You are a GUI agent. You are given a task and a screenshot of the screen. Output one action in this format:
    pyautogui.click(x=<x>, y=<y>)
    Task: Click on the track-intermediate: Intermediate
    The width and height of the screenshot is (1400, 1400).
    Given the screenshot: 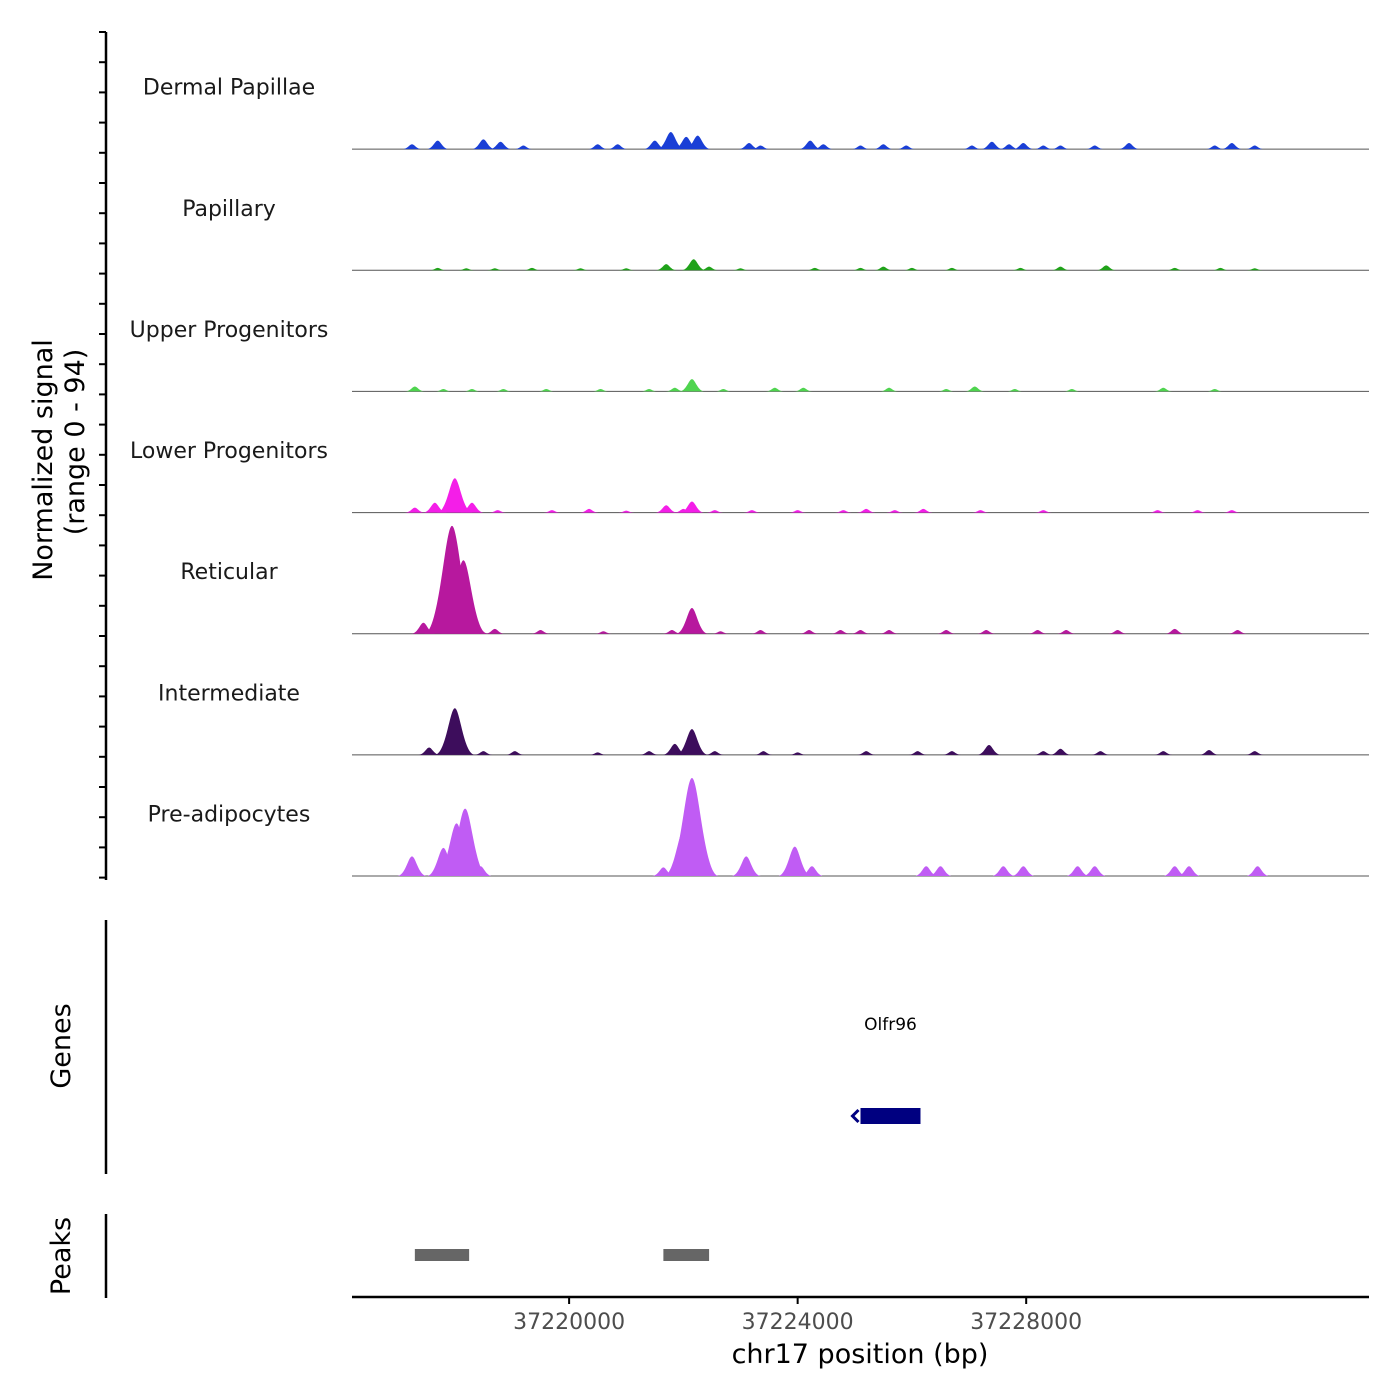 What is the action you would take?
    pyautogui.click(x=763, y=718)
    